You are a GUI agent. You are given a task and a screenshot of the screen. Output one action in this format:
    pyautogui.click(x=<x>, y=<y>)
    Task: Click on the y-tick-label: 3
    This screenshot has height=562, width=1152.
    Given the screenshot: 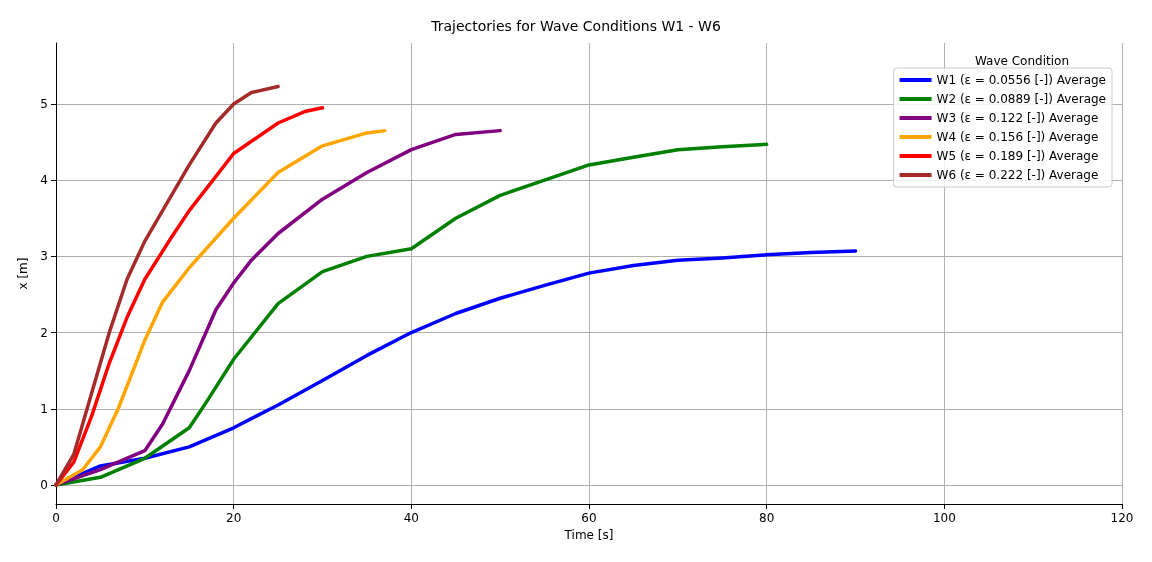 What is the action you would take?
    pyautogui.click(x=44, y=256)
    